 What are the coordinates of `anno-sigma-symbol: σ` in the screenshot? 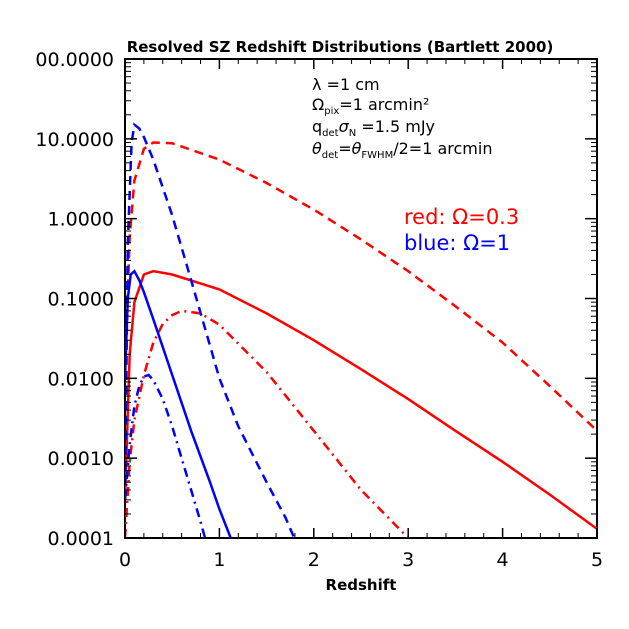 It's located at (344, 126).